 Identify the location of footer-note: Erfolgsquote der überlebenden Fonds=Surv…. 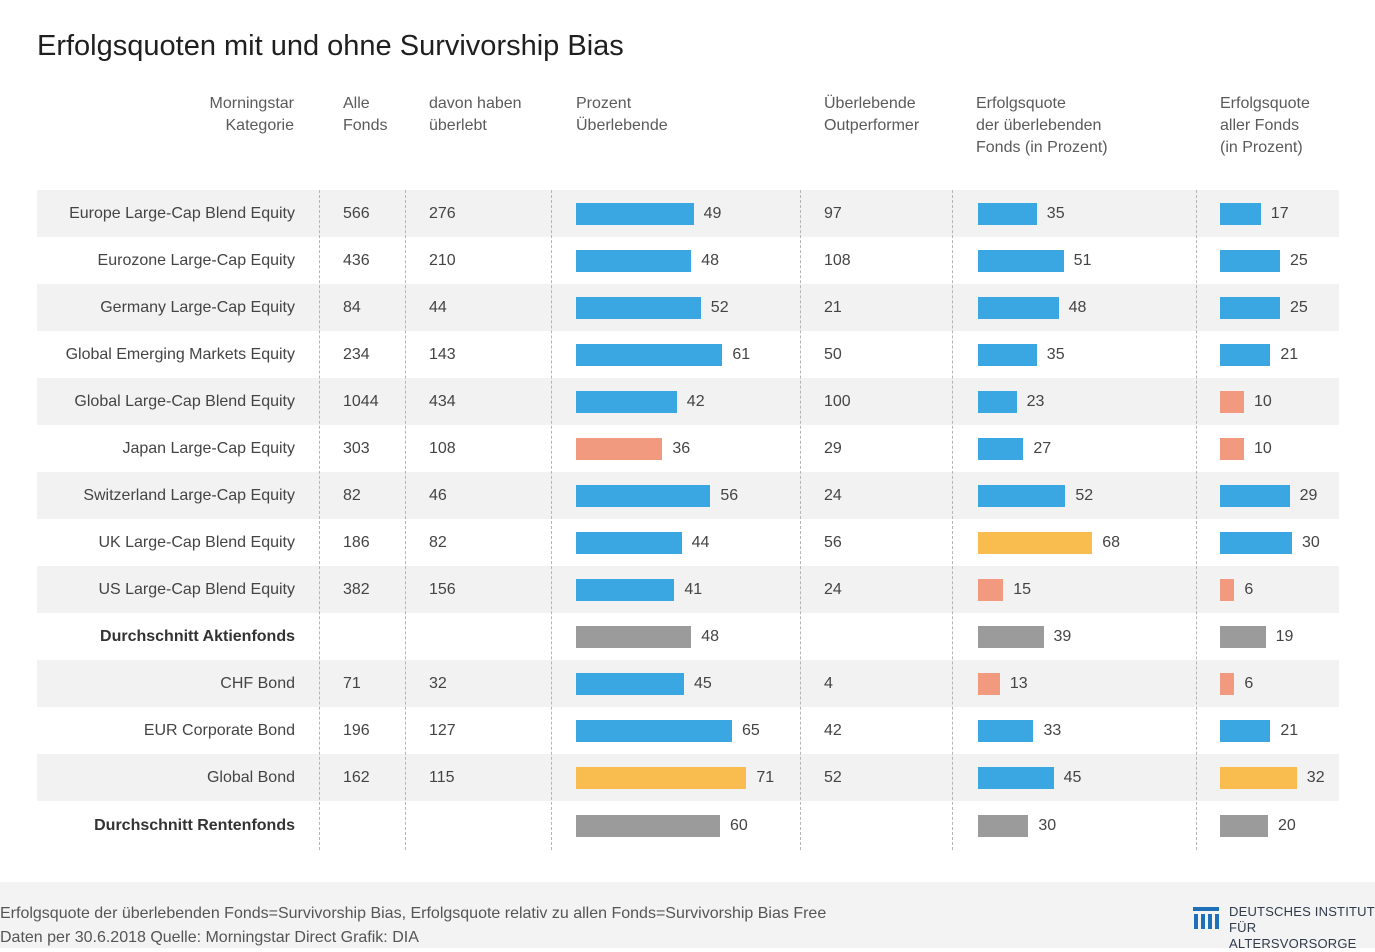
(413, 913).